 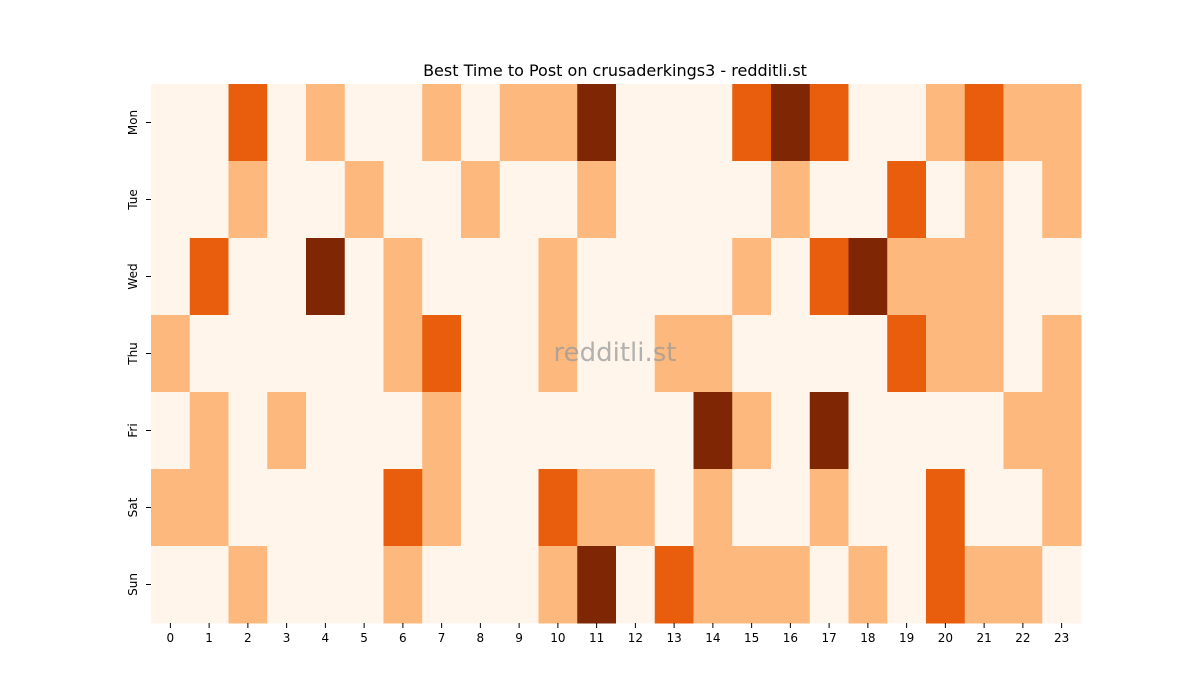 What do you see at coordinates (828, 638) in the screenshot?
I see `x-tick-label: 17` at bounding box center [828, 638].